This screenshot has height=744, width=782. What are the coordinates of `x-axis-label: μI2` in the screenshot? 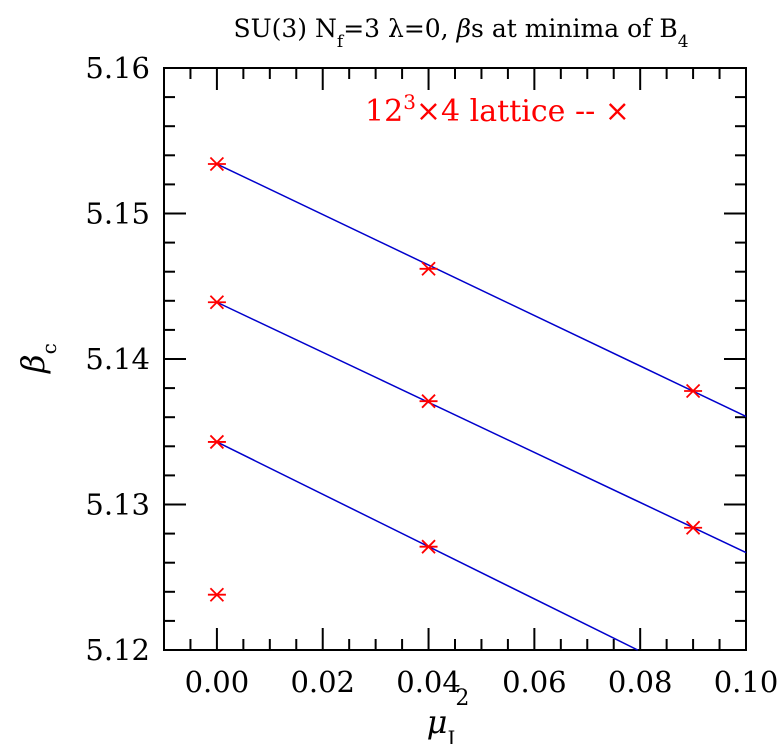 It's located at (448, 715).